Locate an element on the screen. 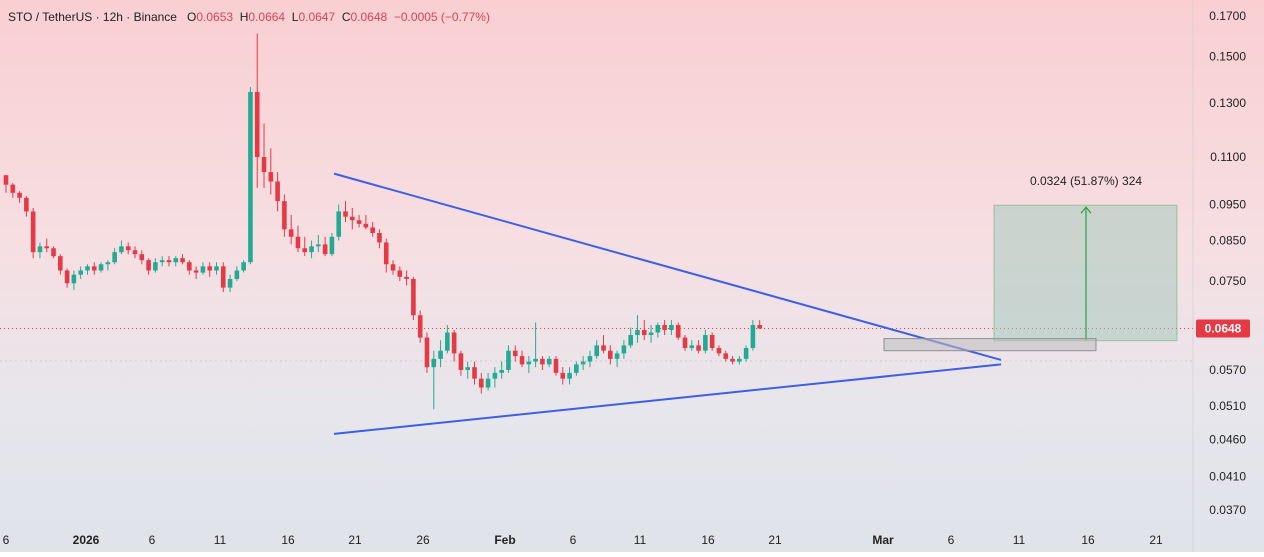 The image size is (1264, 557). low-label: L is located at coordinates (295, 17).